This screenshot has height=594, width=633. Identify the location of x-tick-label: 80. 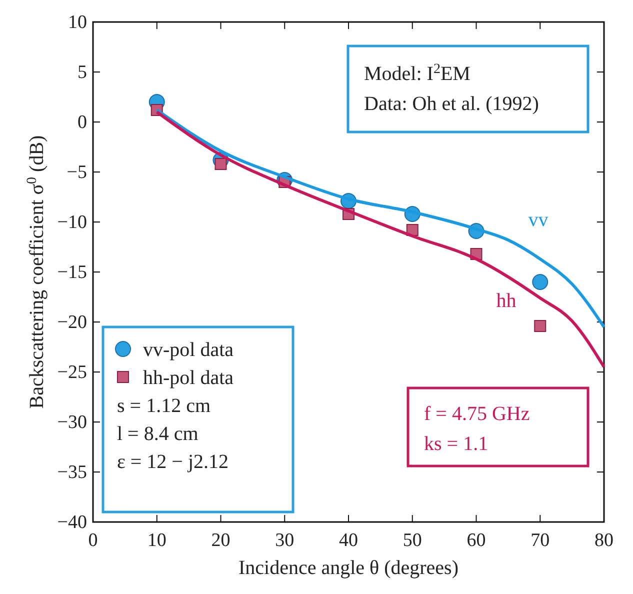
(604, 540).